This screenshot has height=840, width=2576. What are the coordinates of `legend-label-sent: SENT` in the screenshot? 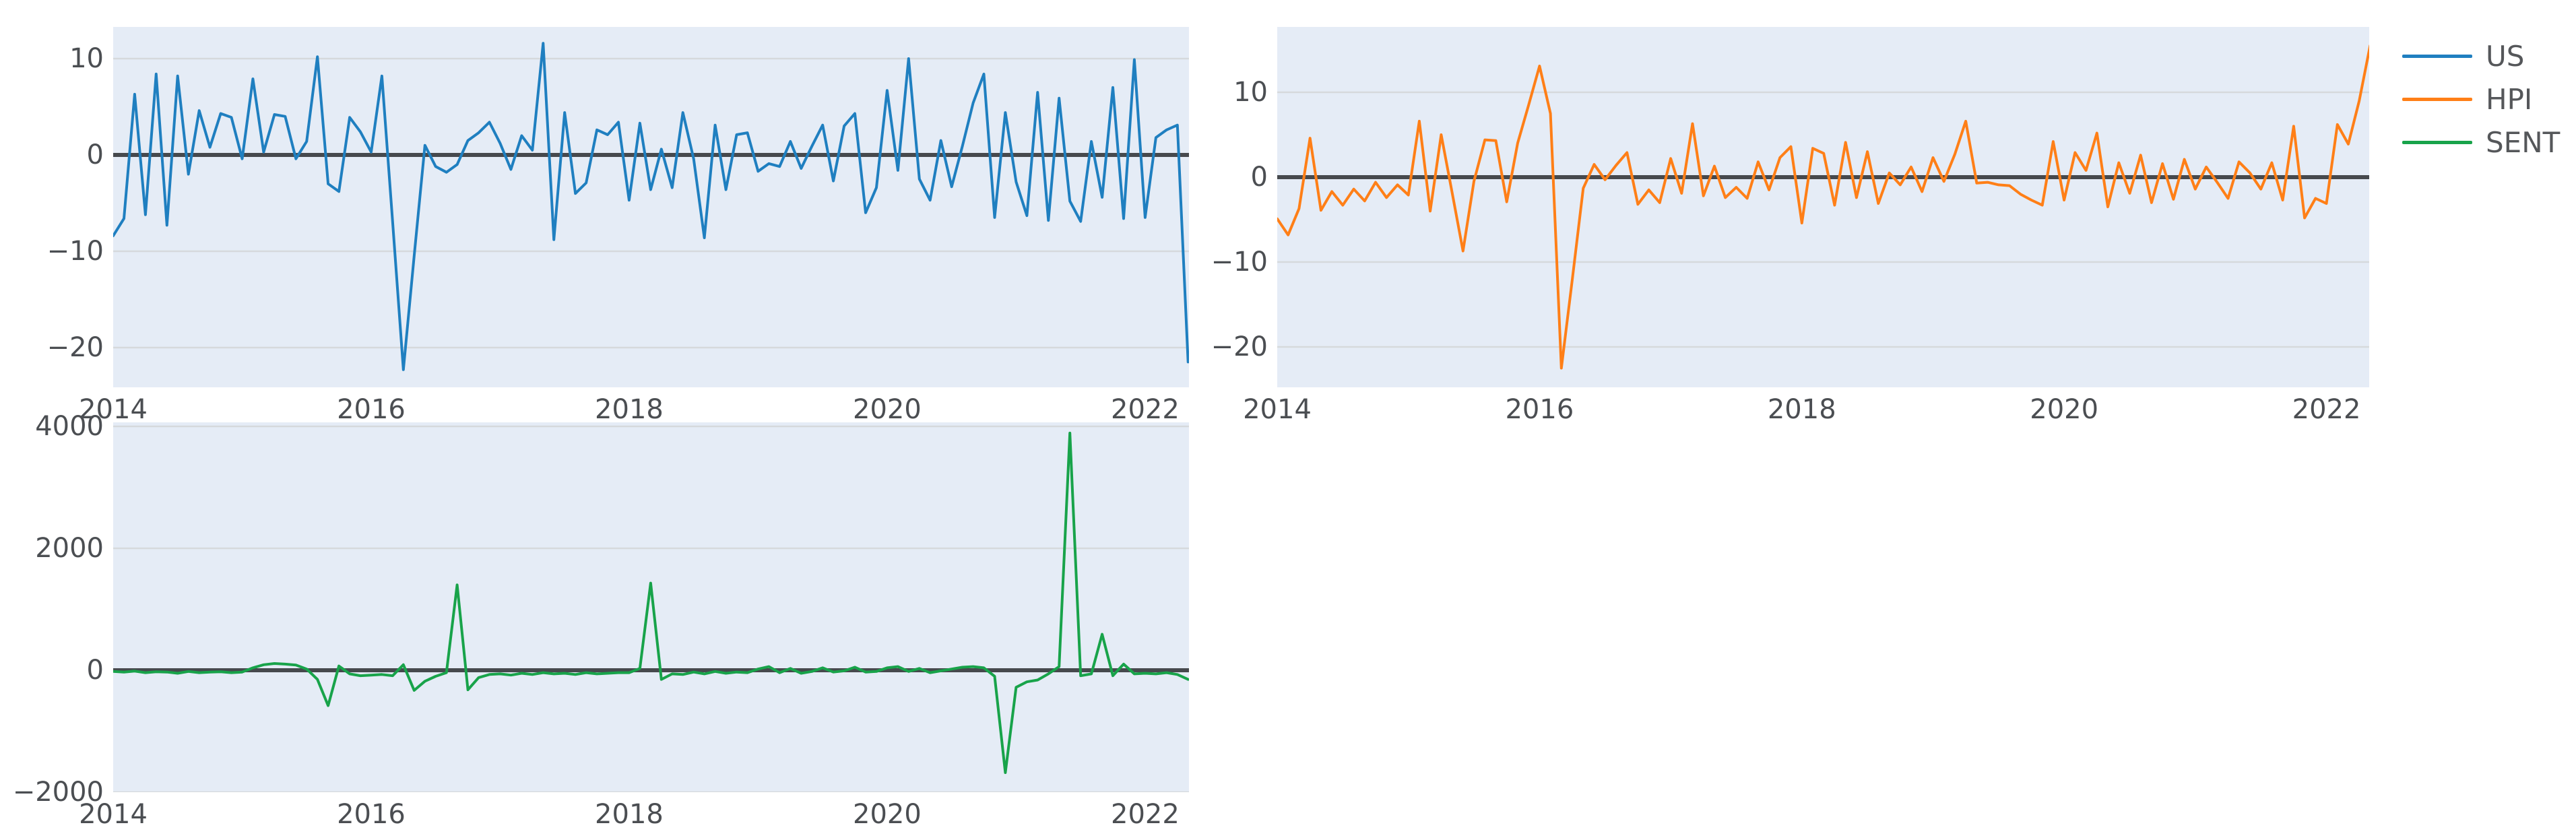 It's located at (2524, 142).